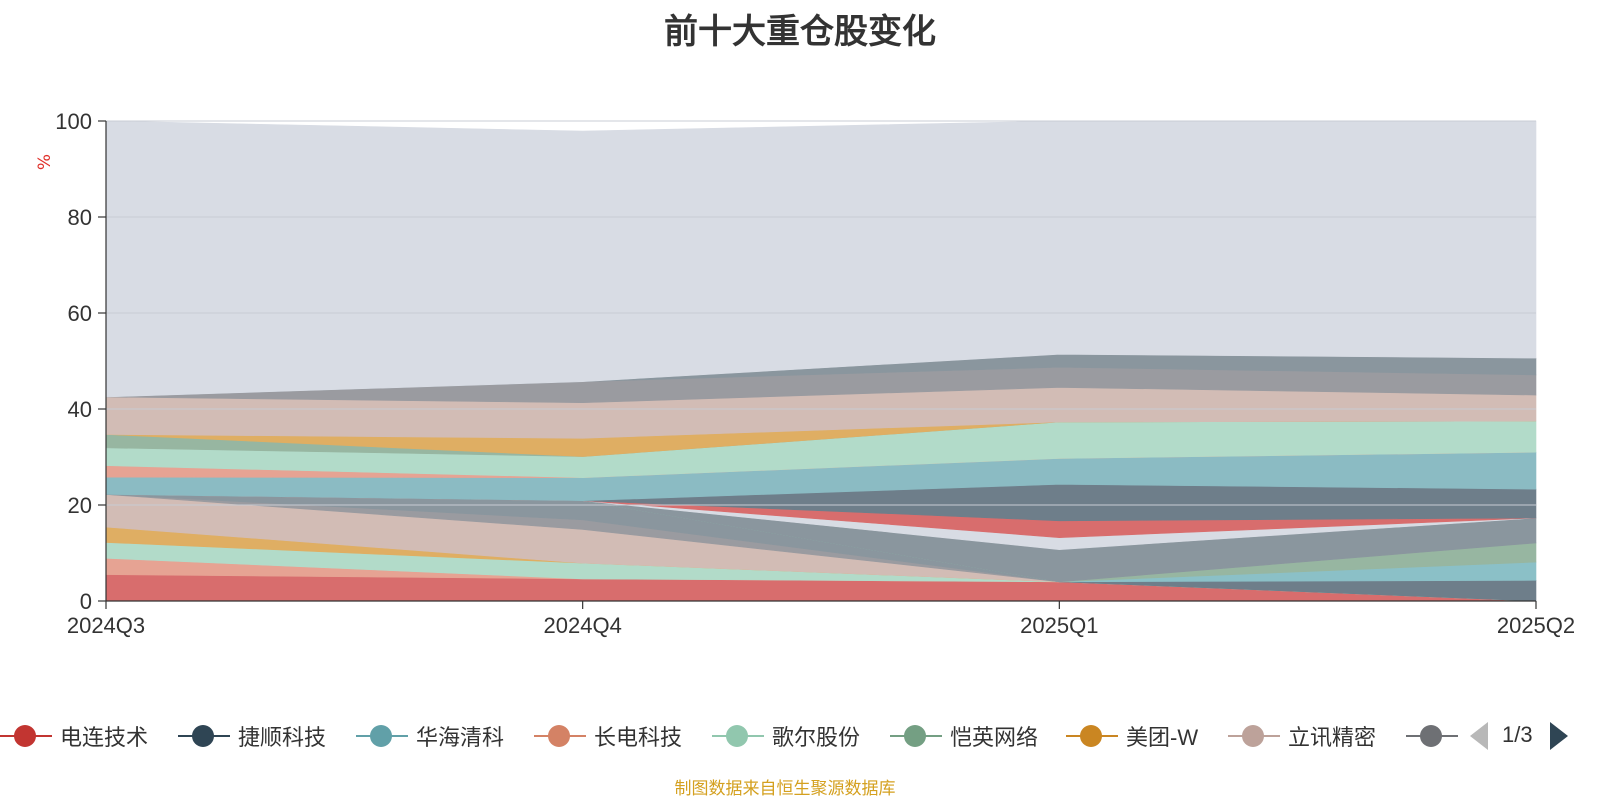 The width and height of the screenshot is (1600, 800). Describe the element at coordinates (282, 737) in the screenshot. I see `legend-label: 捷顺科技` at that location.